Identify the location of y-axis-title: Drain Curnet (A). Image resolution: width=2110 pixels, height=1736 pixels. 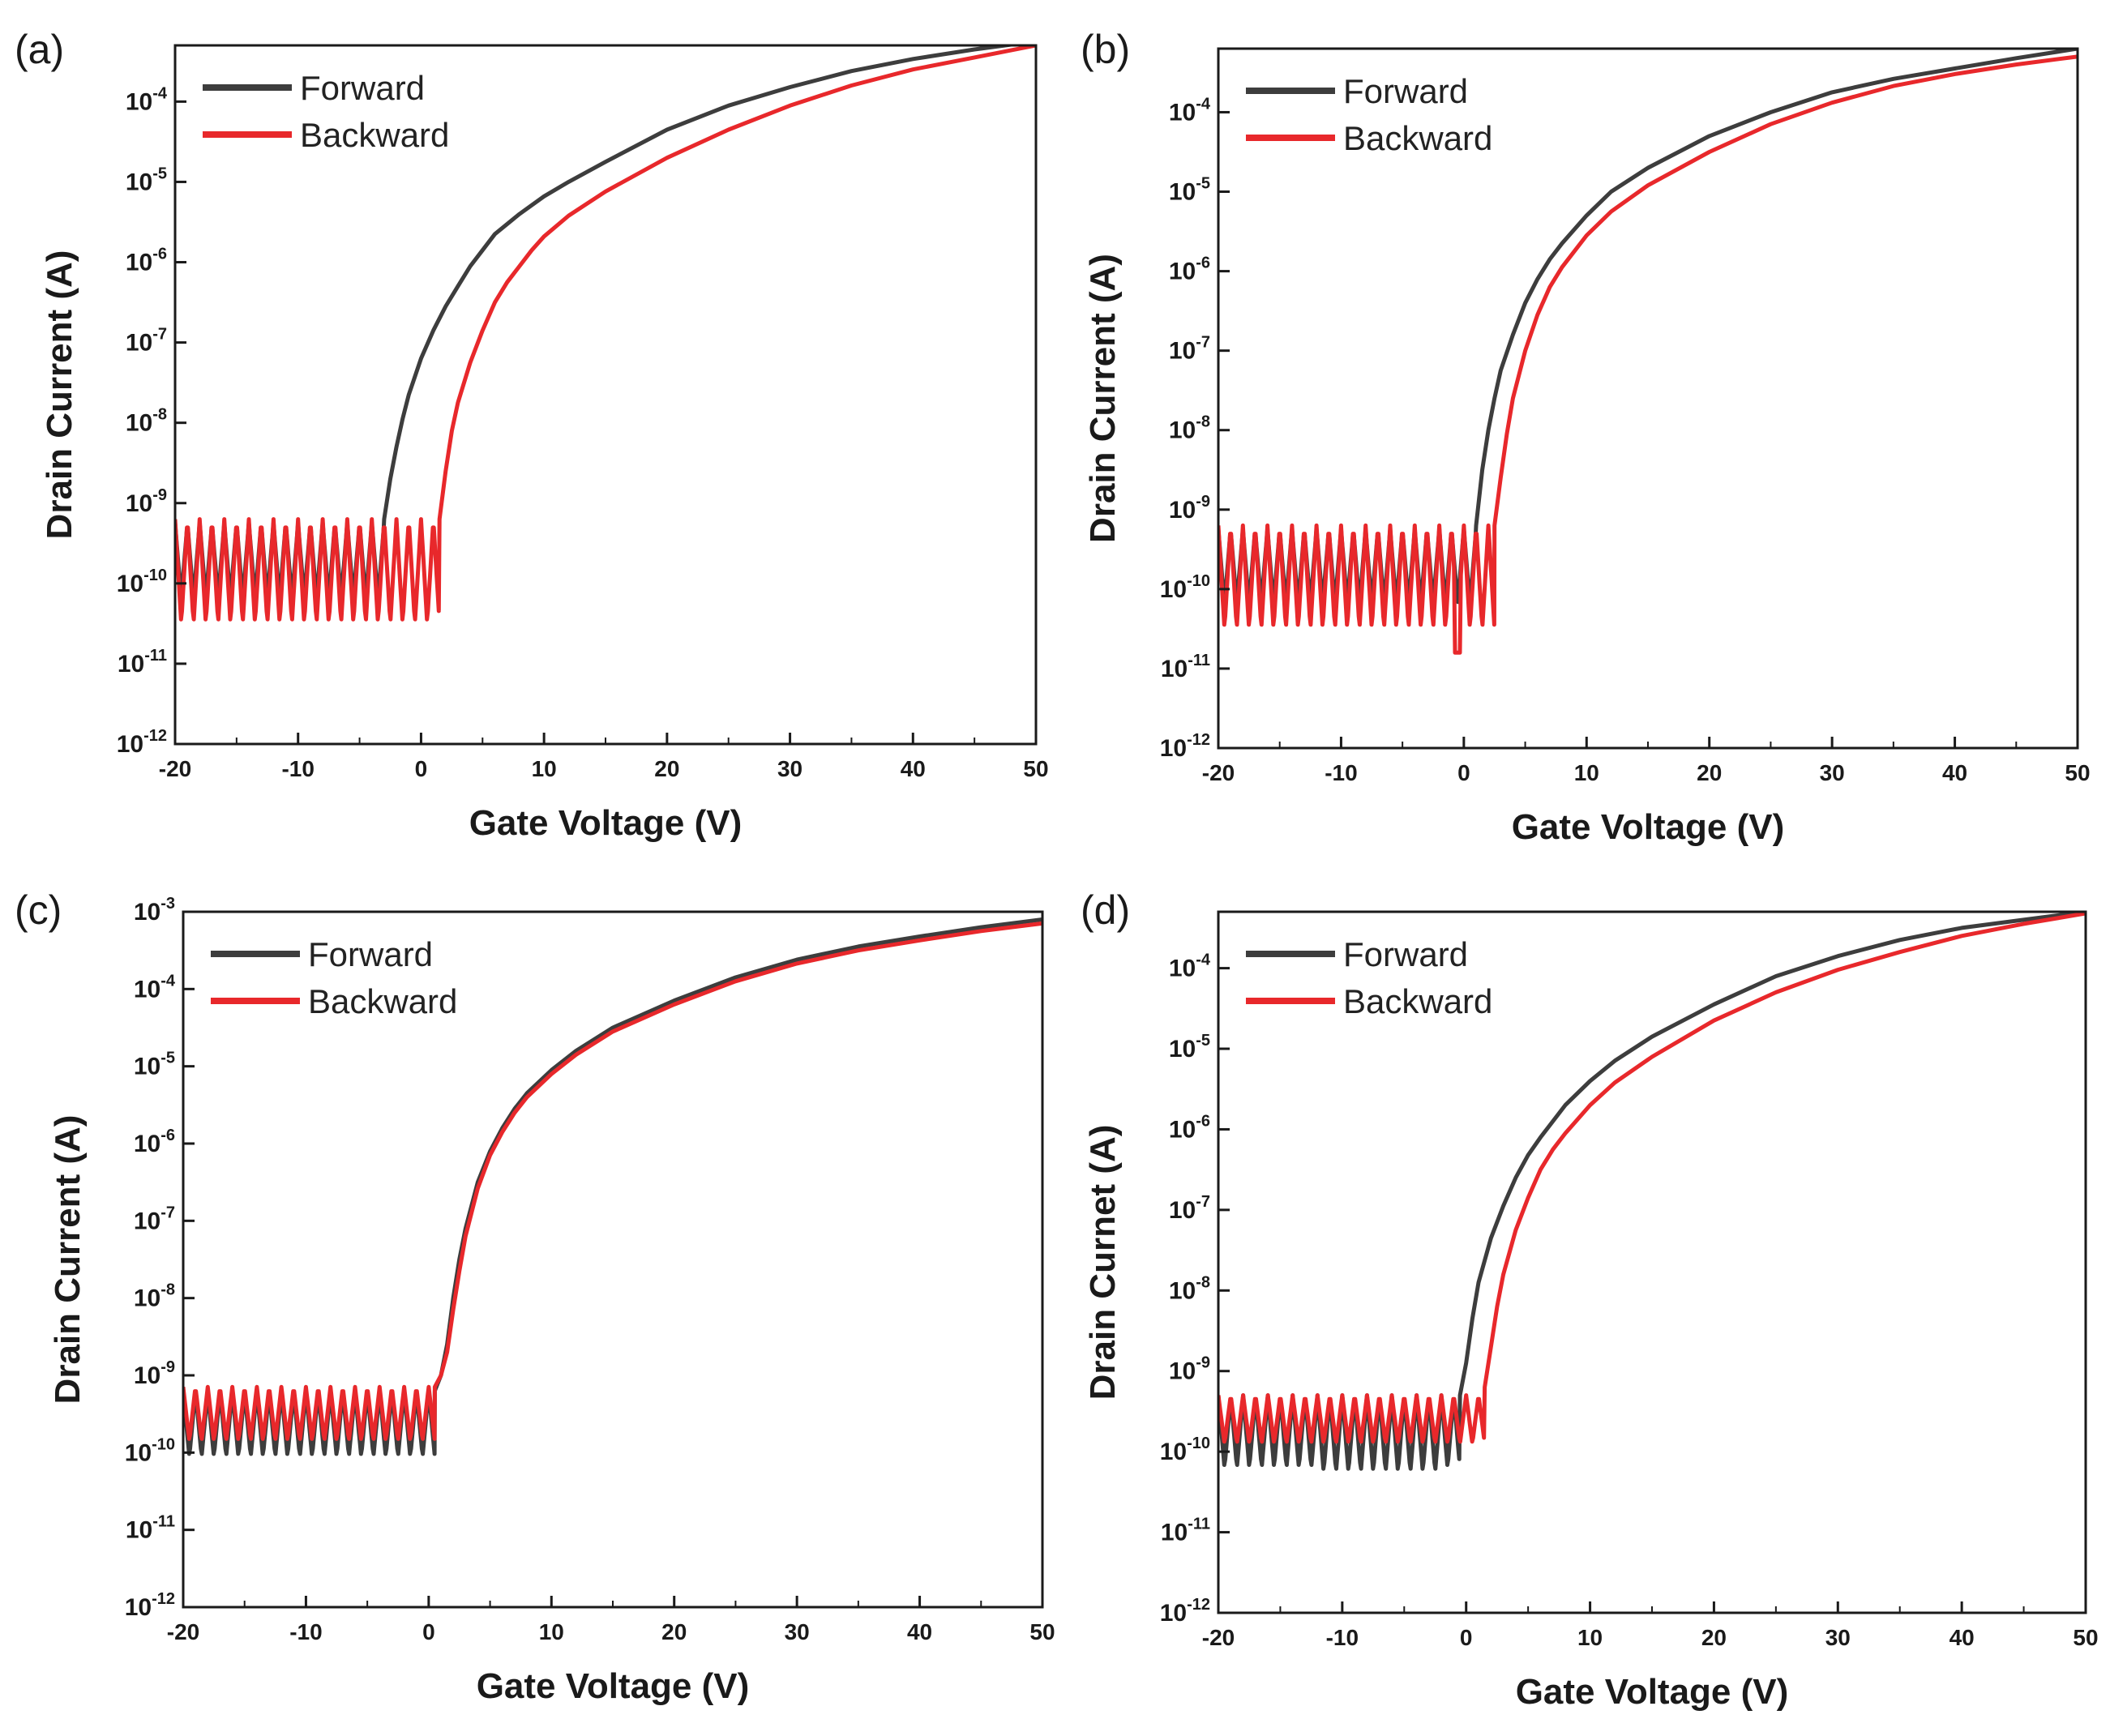
(1103, 1262).